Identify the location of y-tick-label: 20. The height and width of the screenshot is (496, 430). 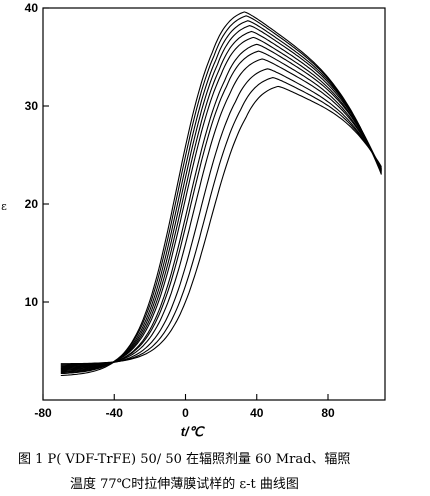
(32, 204).